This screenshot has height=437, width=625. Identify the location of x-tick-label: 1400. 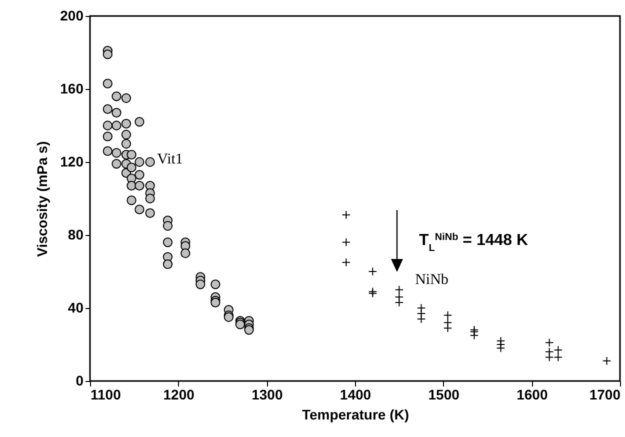
(356, 394).